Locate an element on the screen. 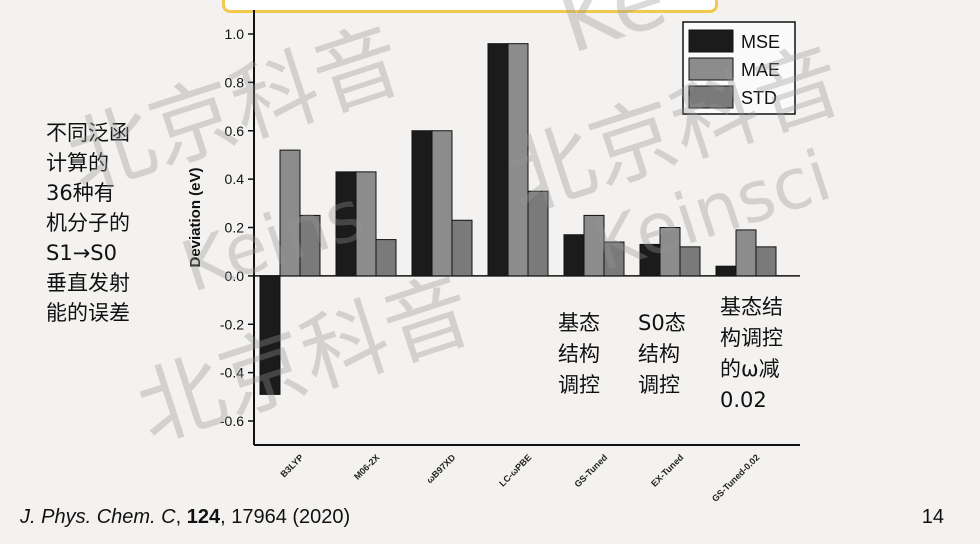 This screenshot has height=544, width=980. side-note: 不同泛函 计算的 36种有 机分子的 S1→S0 垂直发射 能的误差 is located at coordinates (106, 223).